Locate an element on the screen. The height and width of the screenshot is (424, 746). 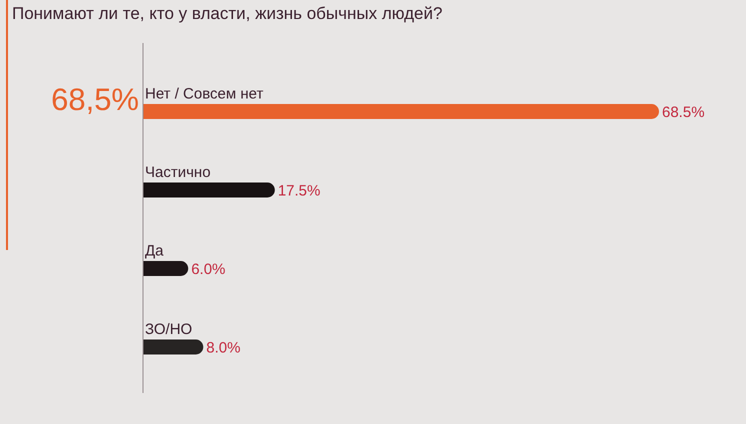
chart-title: Понимают ли те, кто у власти, жизнь обычных людей? is located at coordinates (227, 14).